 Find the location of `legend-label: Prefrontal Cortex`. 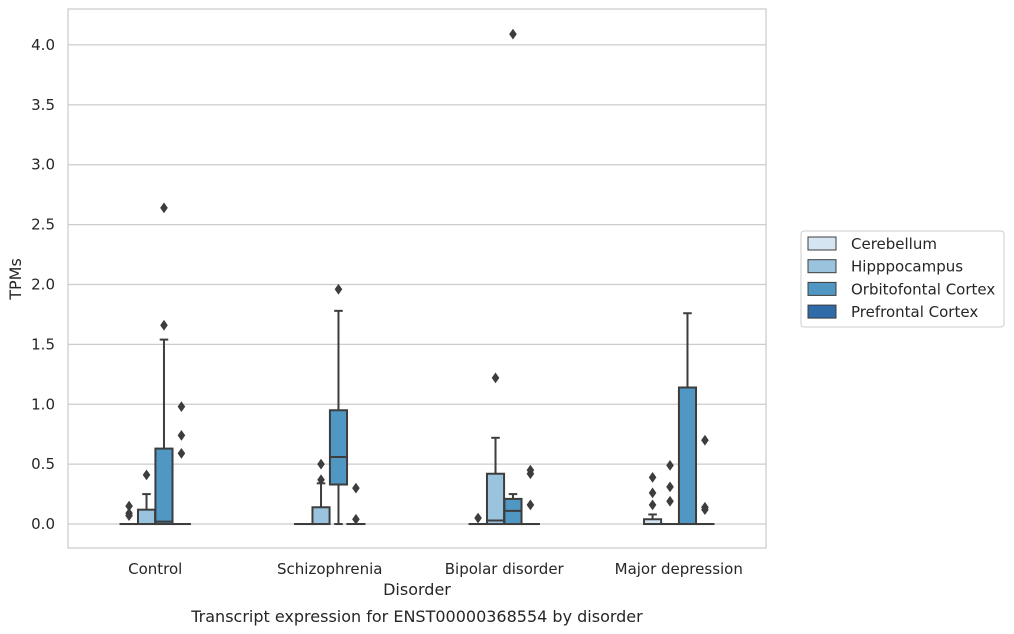

legend-label: Prefrontal Cortex is located at coordinates (914, 312).